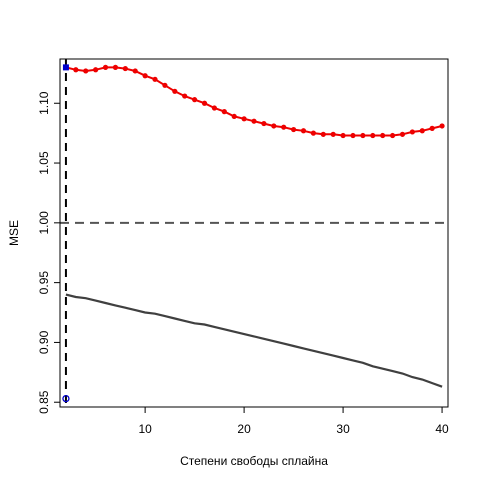  I want to click on x-axis-label: Степени свободы сплайна, so click(254, 461).